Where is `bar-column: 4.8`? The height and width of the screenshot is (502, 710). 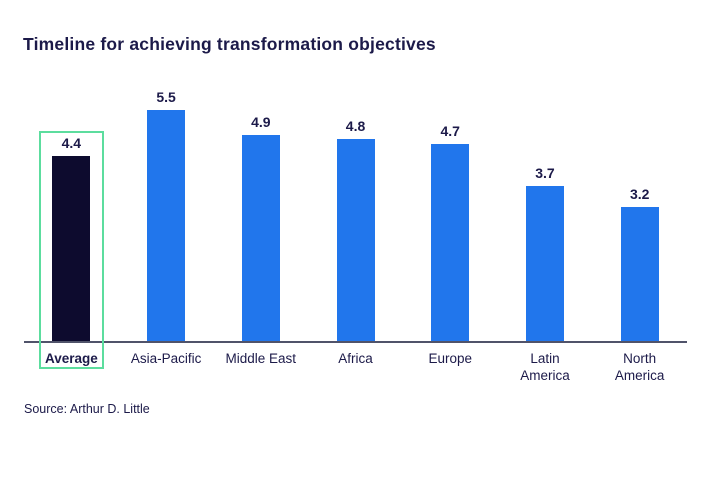 bar-column: 4.8 is located at coordinates (355, 215).